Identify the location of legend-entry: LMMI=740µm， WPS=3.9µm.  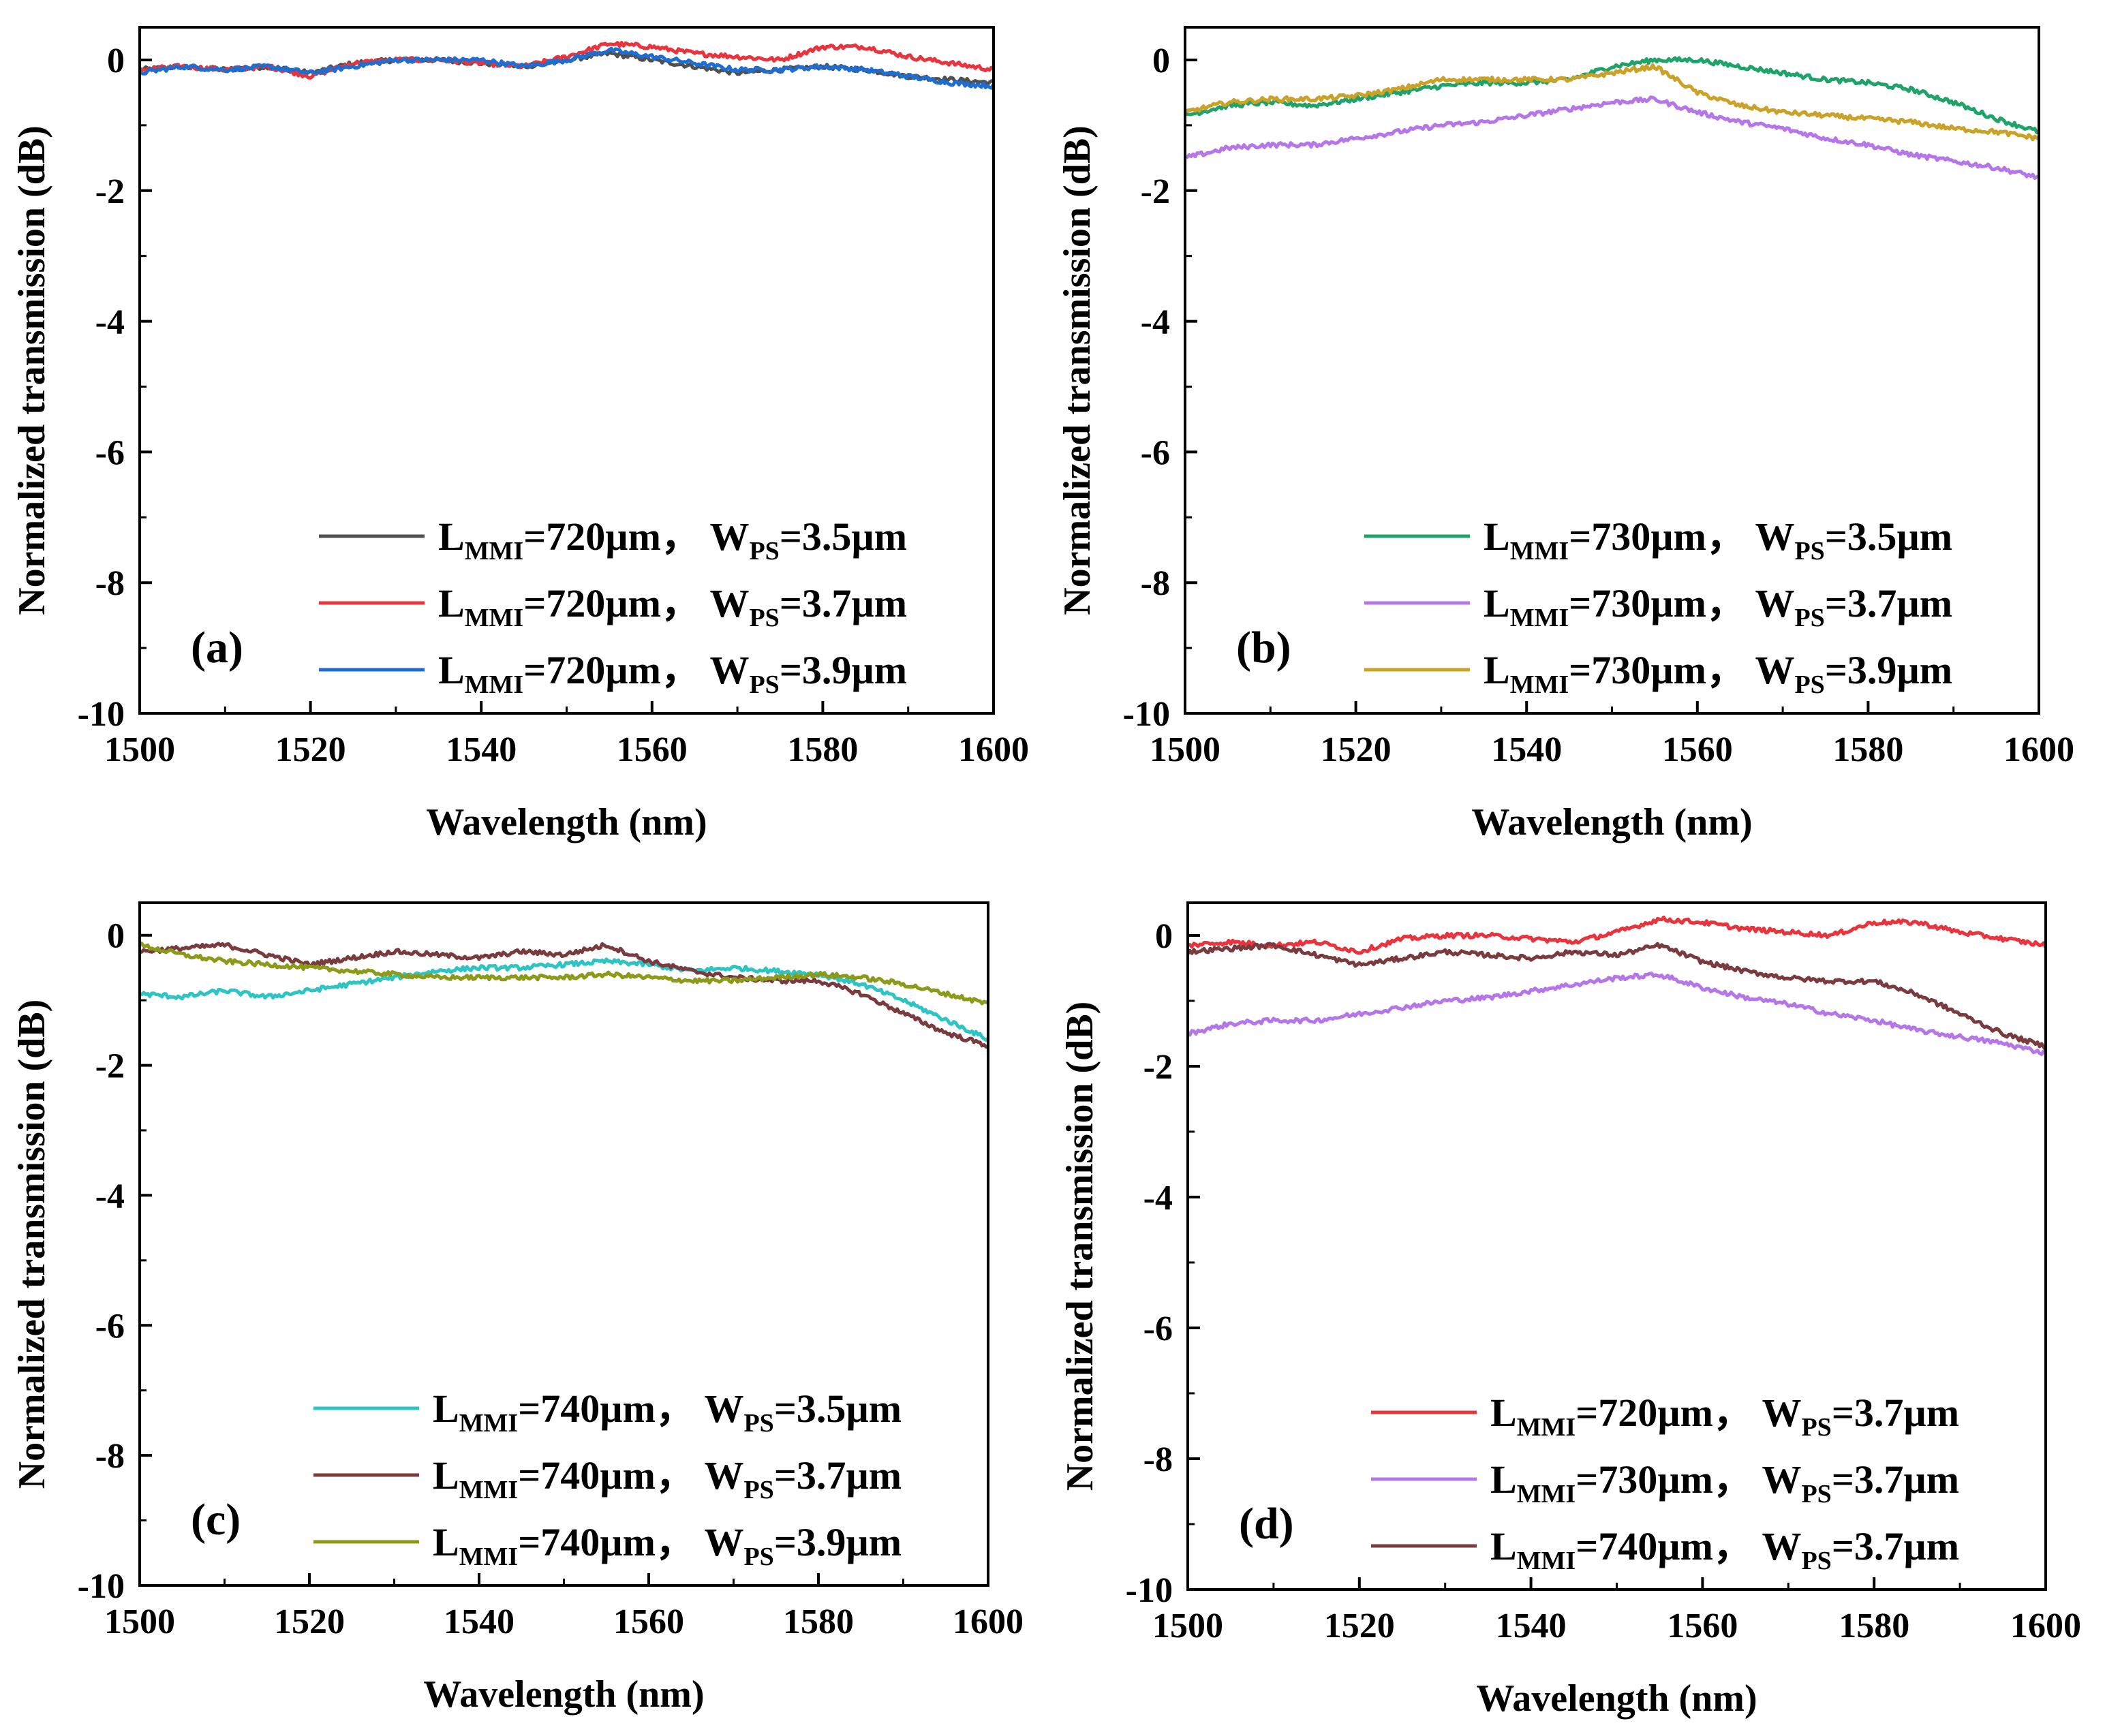
(667, 1545).